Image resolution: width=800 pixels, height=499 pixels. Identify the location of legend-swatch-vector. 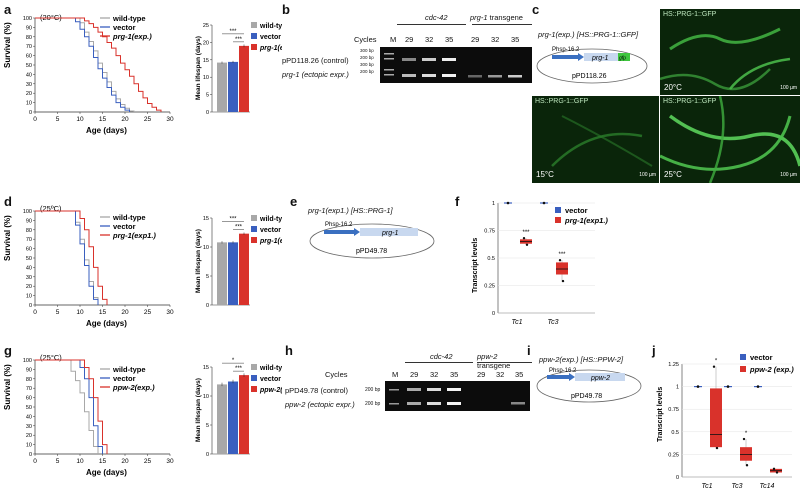
(743, 357).